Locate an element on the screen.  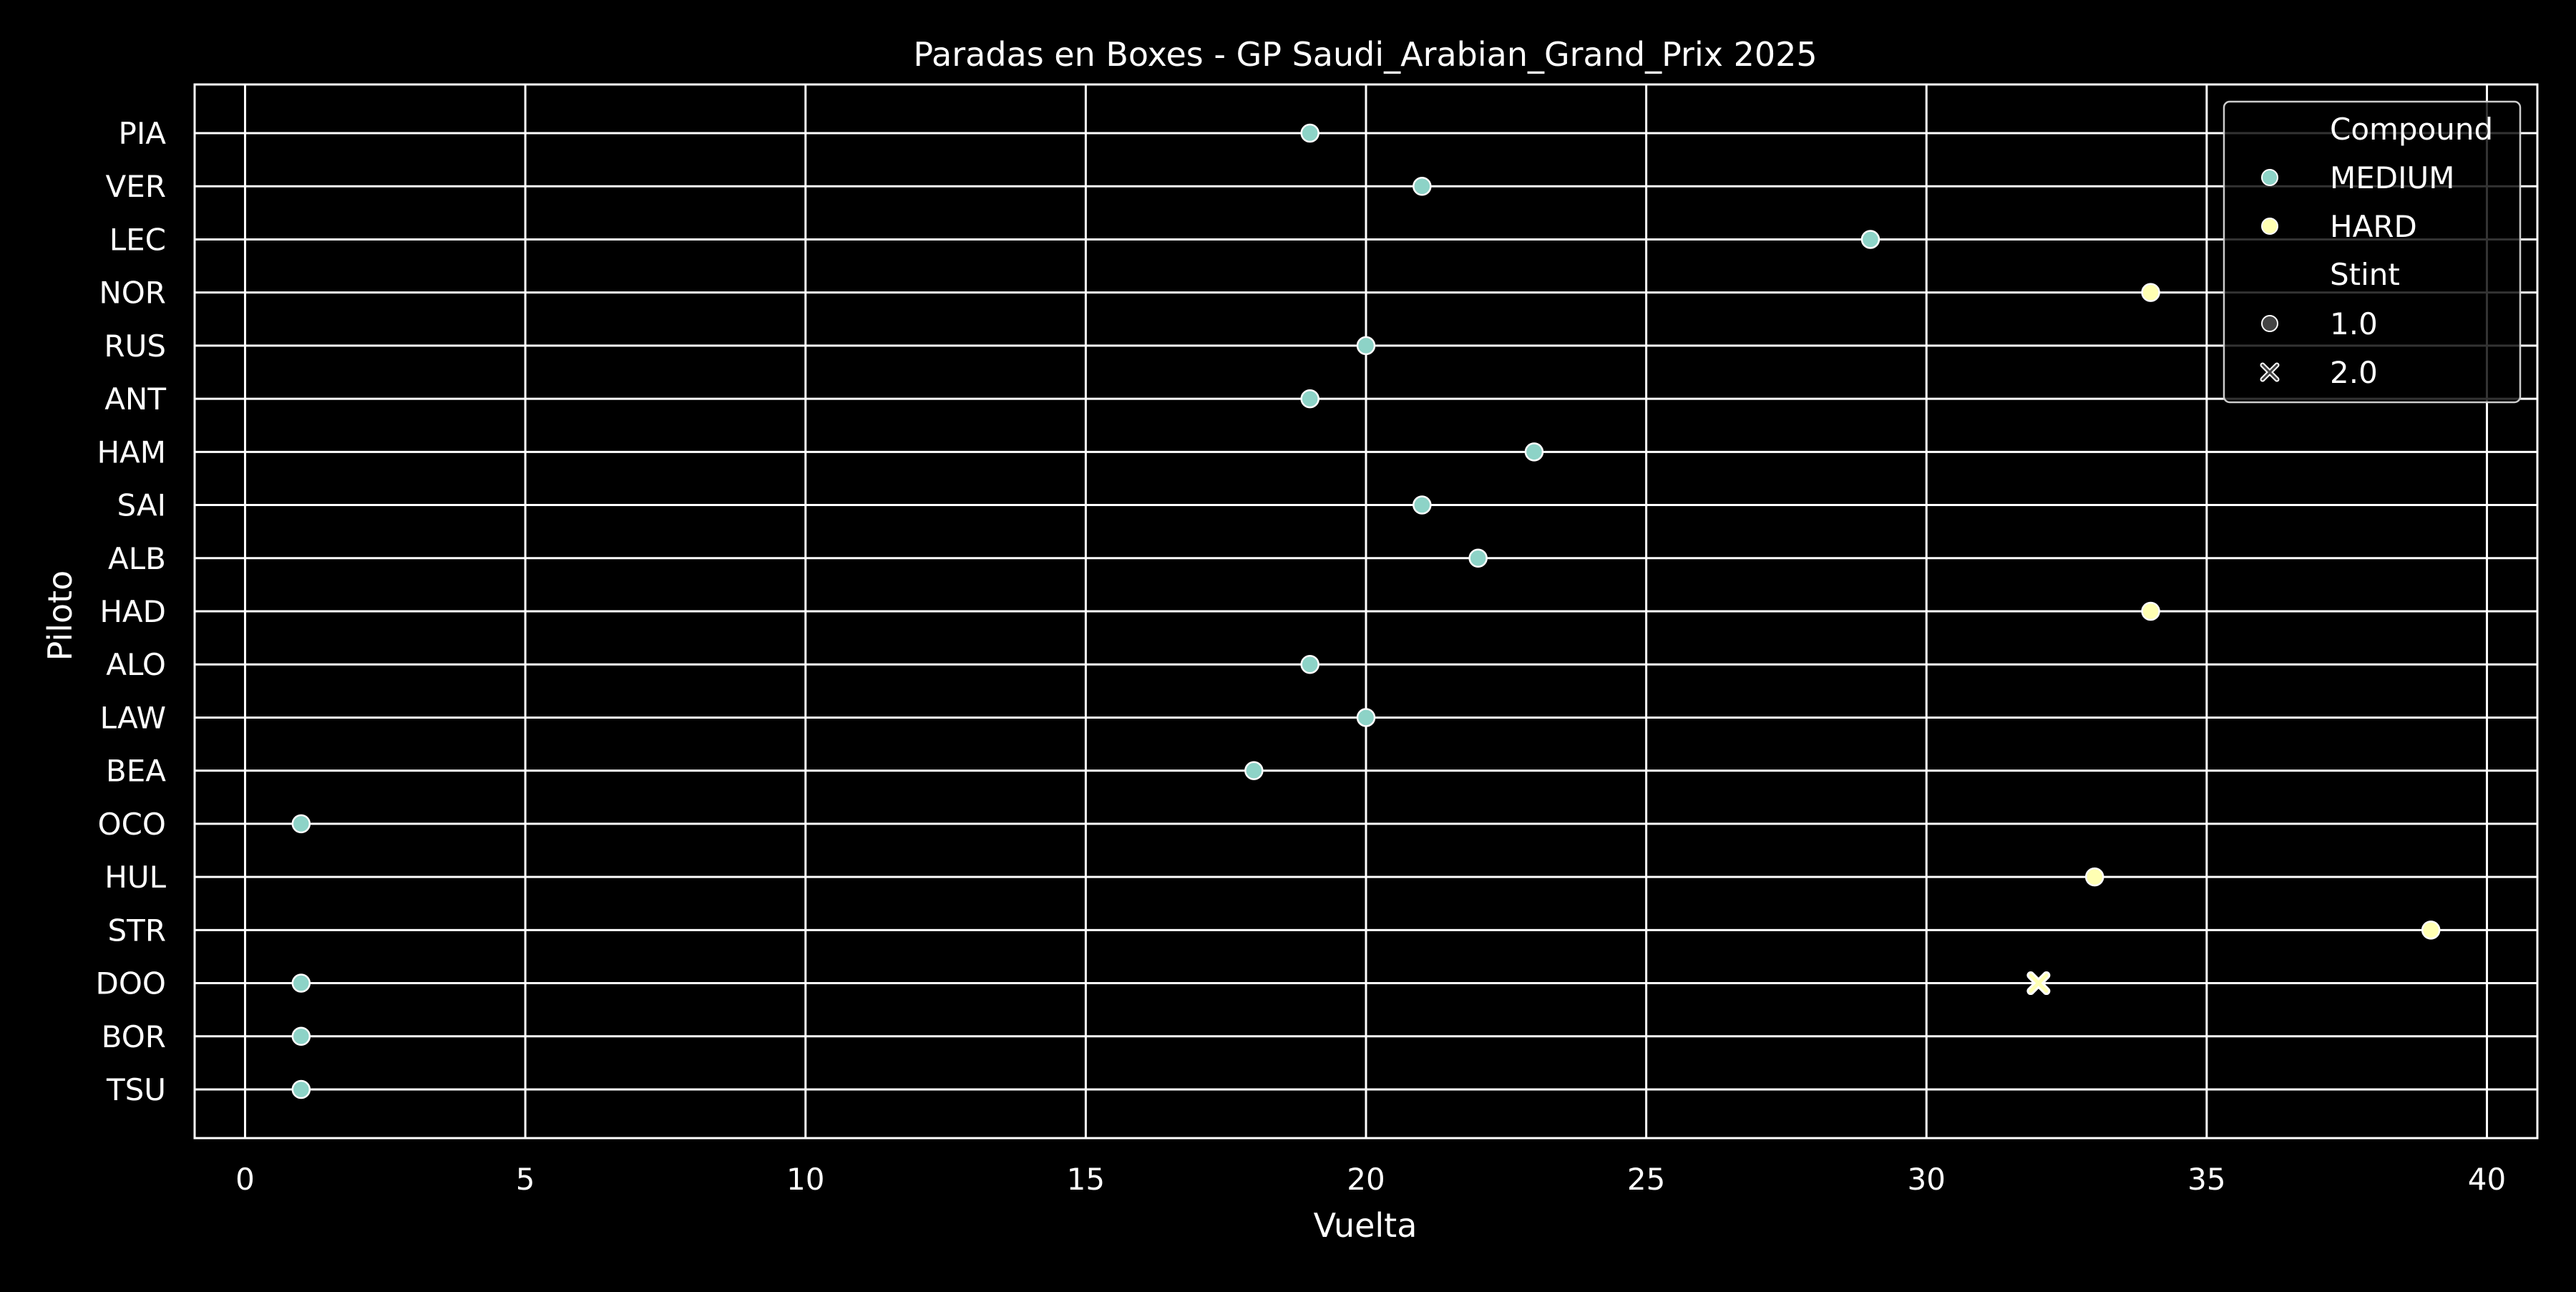
y-tick-label: HAD is located at coordinates (132, 611).